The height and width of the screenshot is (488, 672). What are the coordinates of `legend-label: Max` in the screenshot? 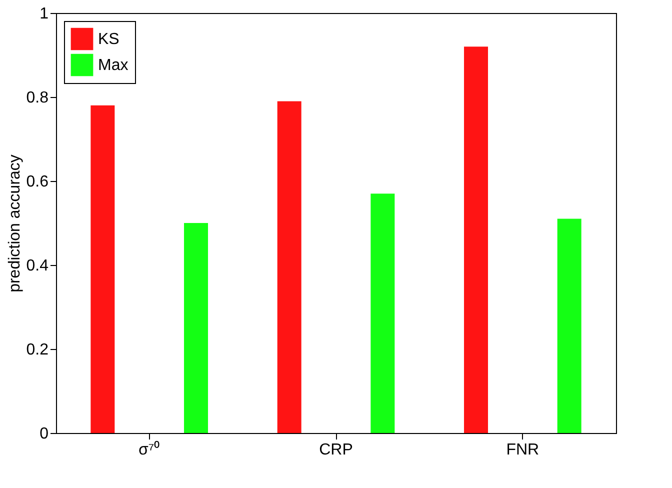 It's located at (113, 65).